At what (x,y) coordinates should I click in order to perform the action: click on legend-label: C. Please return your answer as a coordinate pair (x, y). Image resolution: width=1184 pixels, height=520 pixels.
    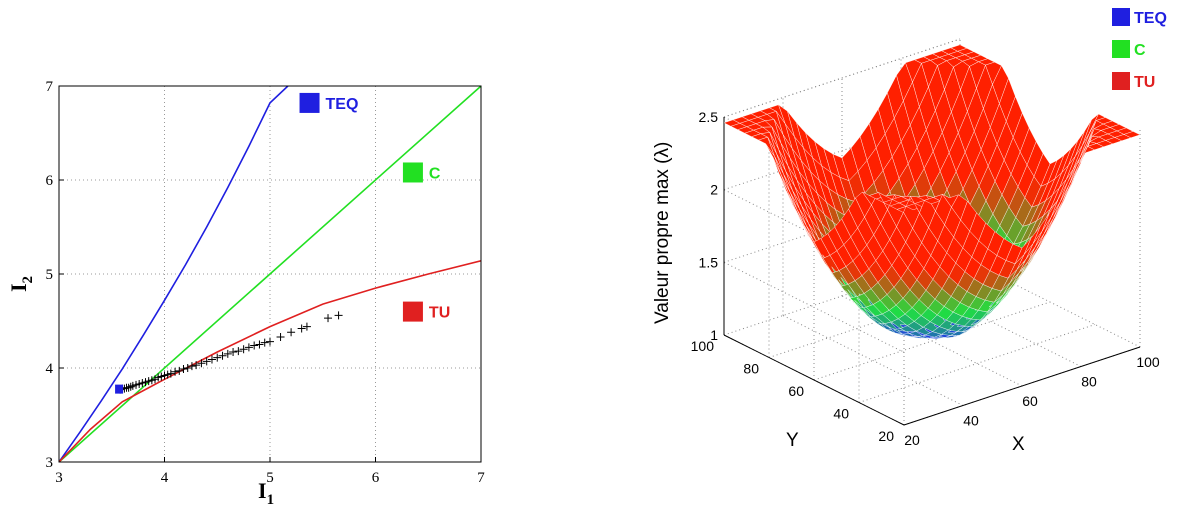
    Looking at the image, I should click on (1140, 50).